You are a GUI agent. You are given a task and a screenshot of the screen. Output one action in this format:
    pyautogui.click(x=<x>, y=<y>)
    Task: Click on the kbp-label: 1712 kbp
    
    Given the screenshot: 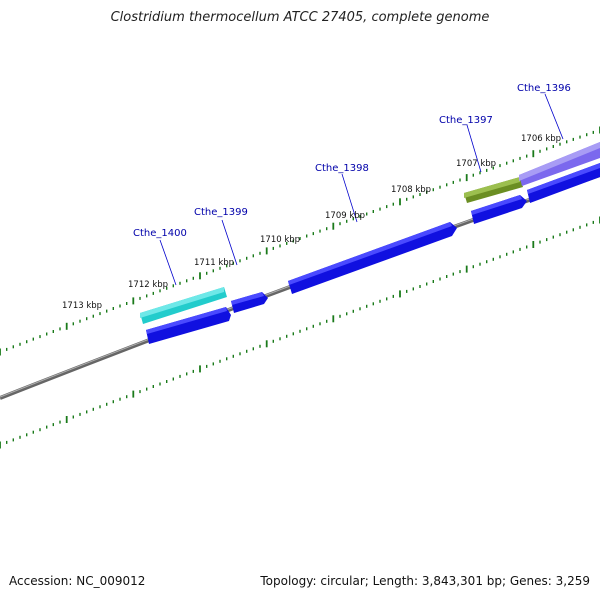 What is the action you would take?
    pyautogui.click(x=148, y=285)
    